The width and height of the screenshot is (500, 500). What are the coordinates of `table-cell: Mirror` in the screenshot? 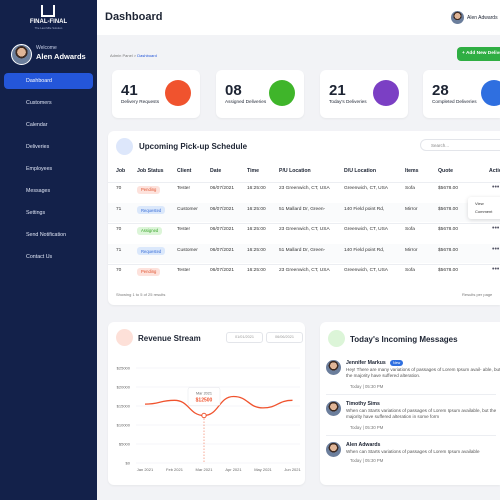 It's located at (411, 209).